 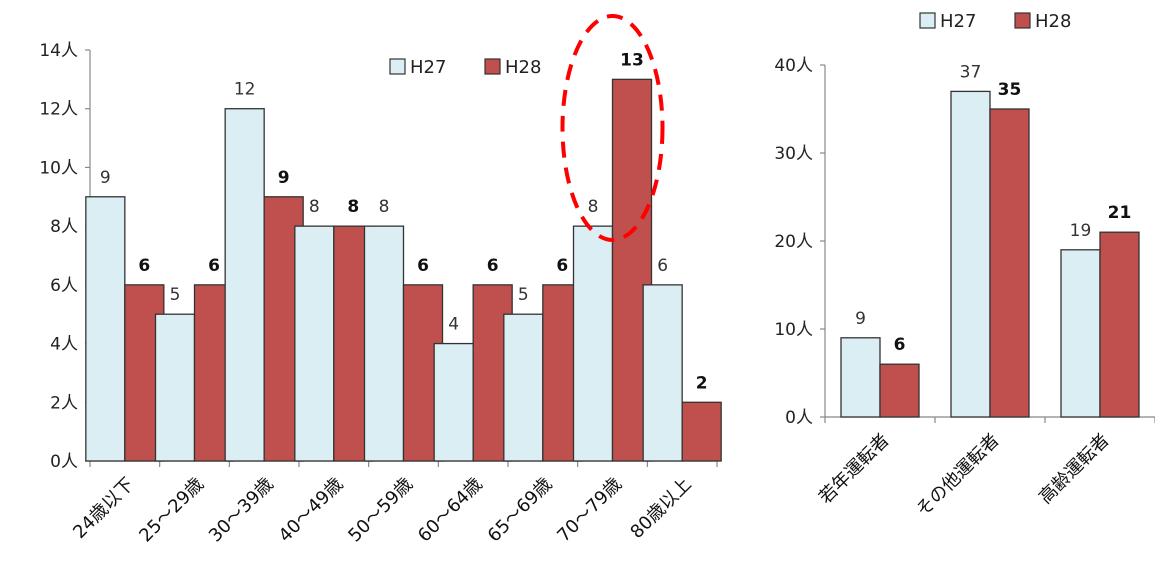 What do you see at coordinates (660, 508) in the screenshot?
I see `x-category-label: 80歳以上` at bounding box center [660, 508].